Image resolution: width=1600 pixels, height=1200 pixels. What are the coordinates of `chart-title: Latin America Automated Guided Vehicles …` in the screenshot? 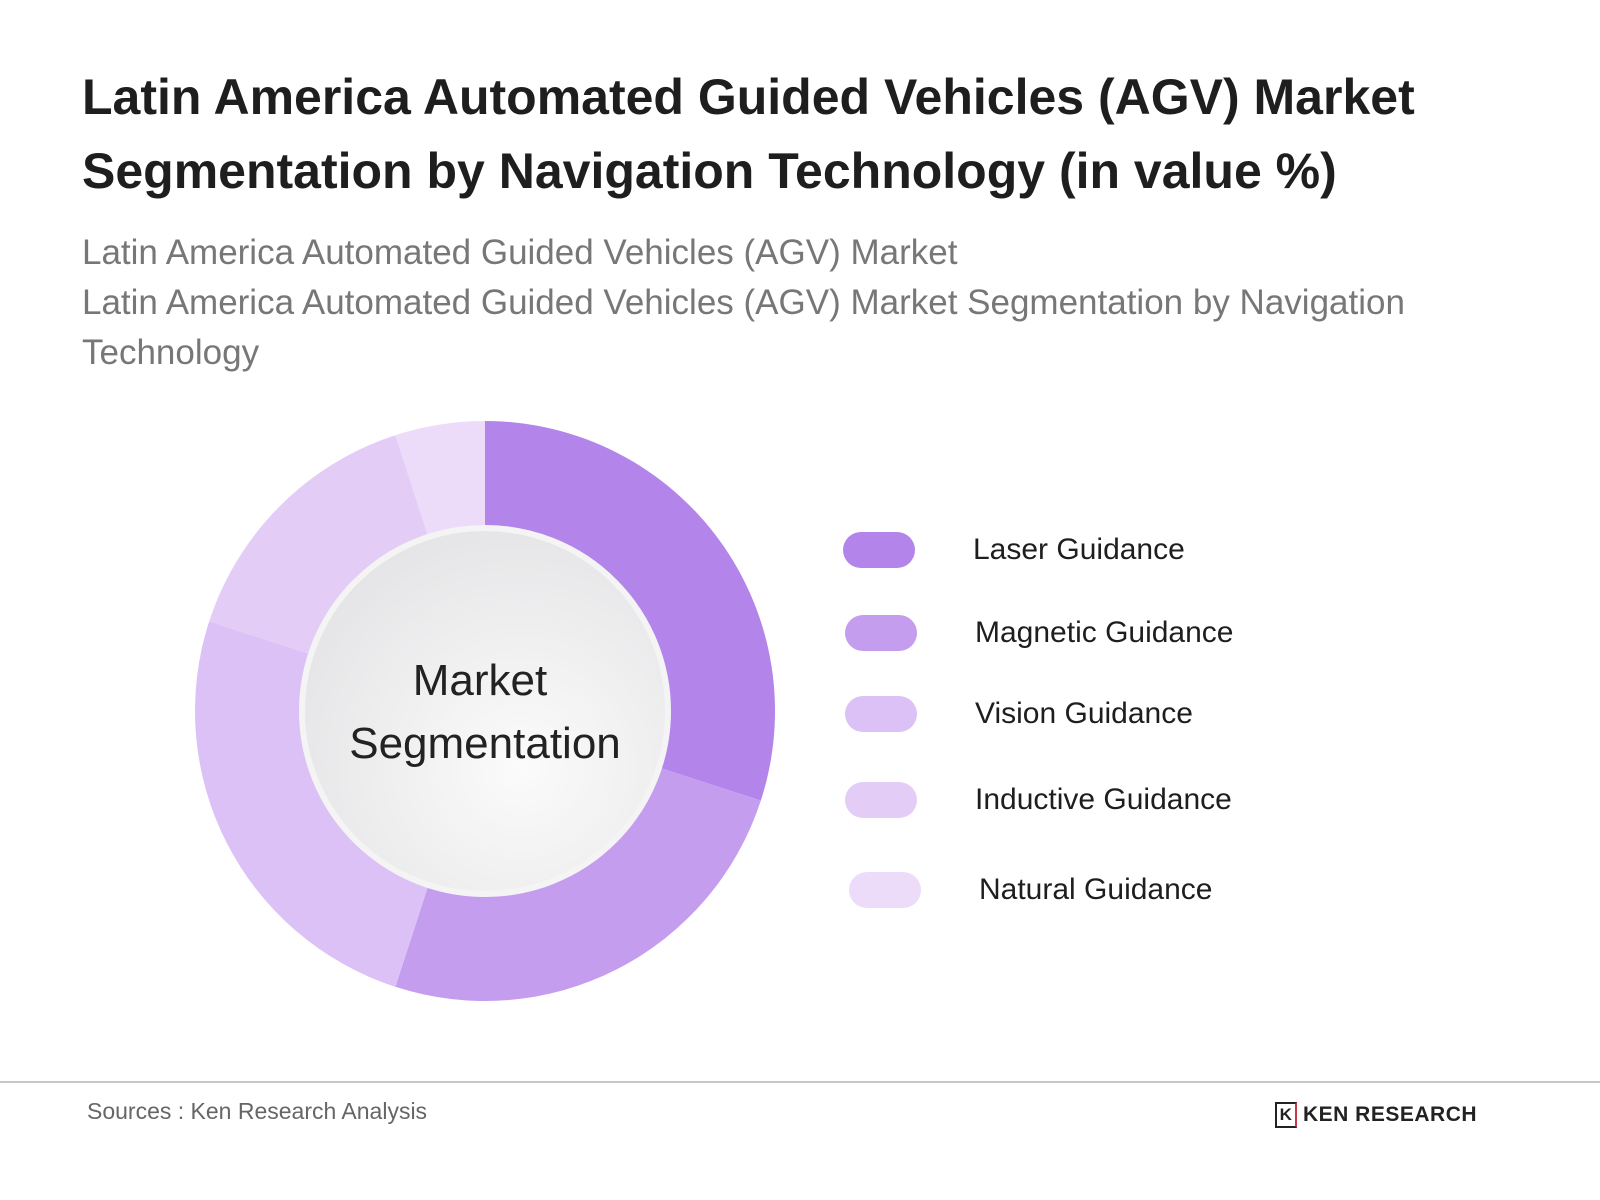 It's located at (748, 134).